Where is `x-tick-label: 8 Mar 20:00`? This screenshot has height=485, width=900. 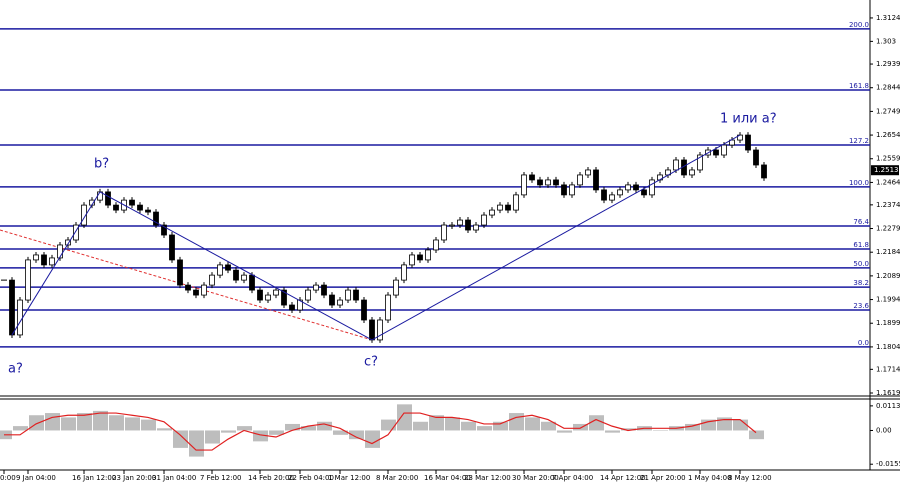 x-tick-label: 8 Mar 20:00 is located at coordinates (397, 478).